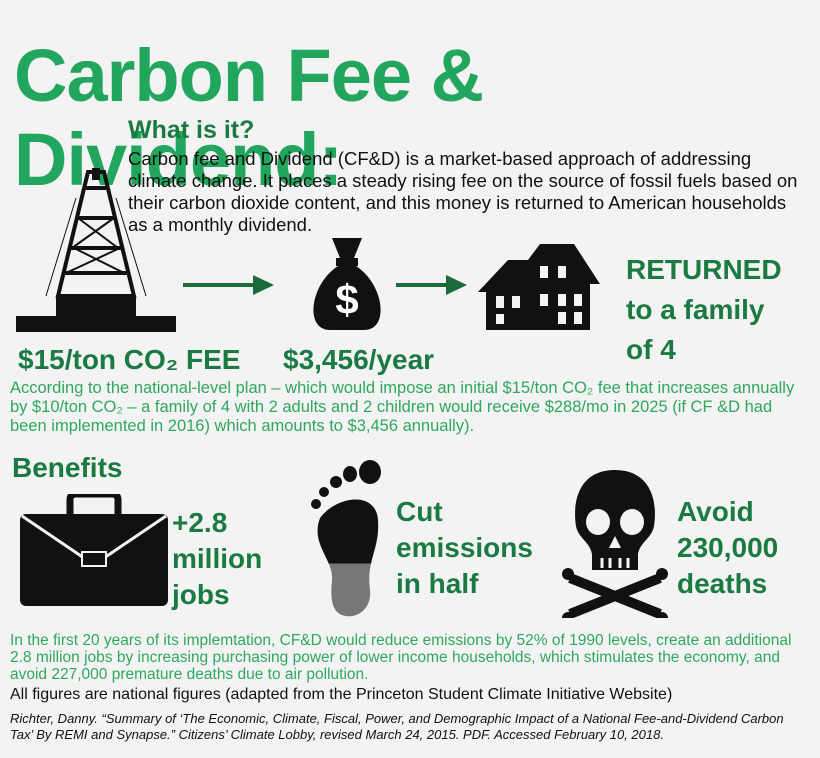 This screenshot has width=820, height=758. Describe the element at coordinates (200, 522) in the screenshot. I see `benefit-line: +2.8` at that location.